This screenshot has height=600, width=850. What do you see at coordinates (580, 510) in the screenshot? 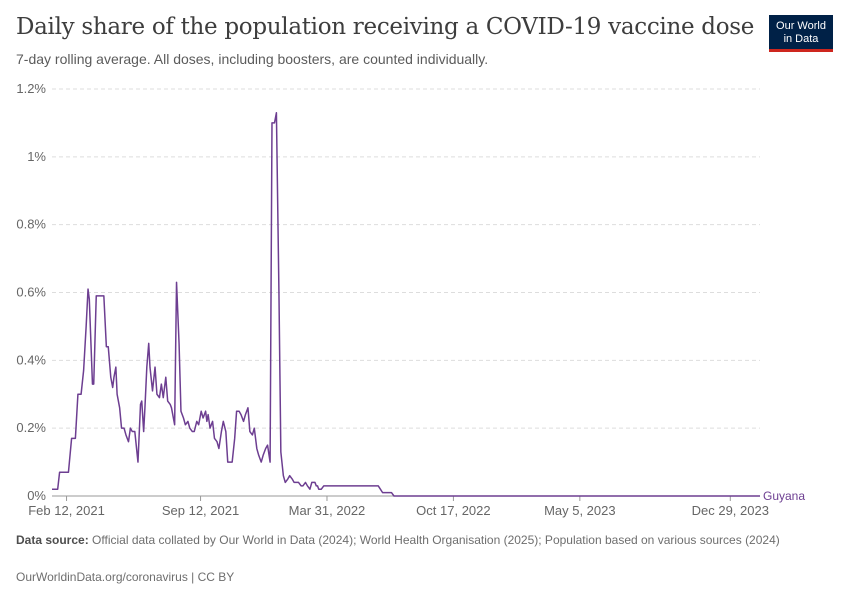
I see `x-tick-label: May 5, 2023` at bounding box center [580, 510].